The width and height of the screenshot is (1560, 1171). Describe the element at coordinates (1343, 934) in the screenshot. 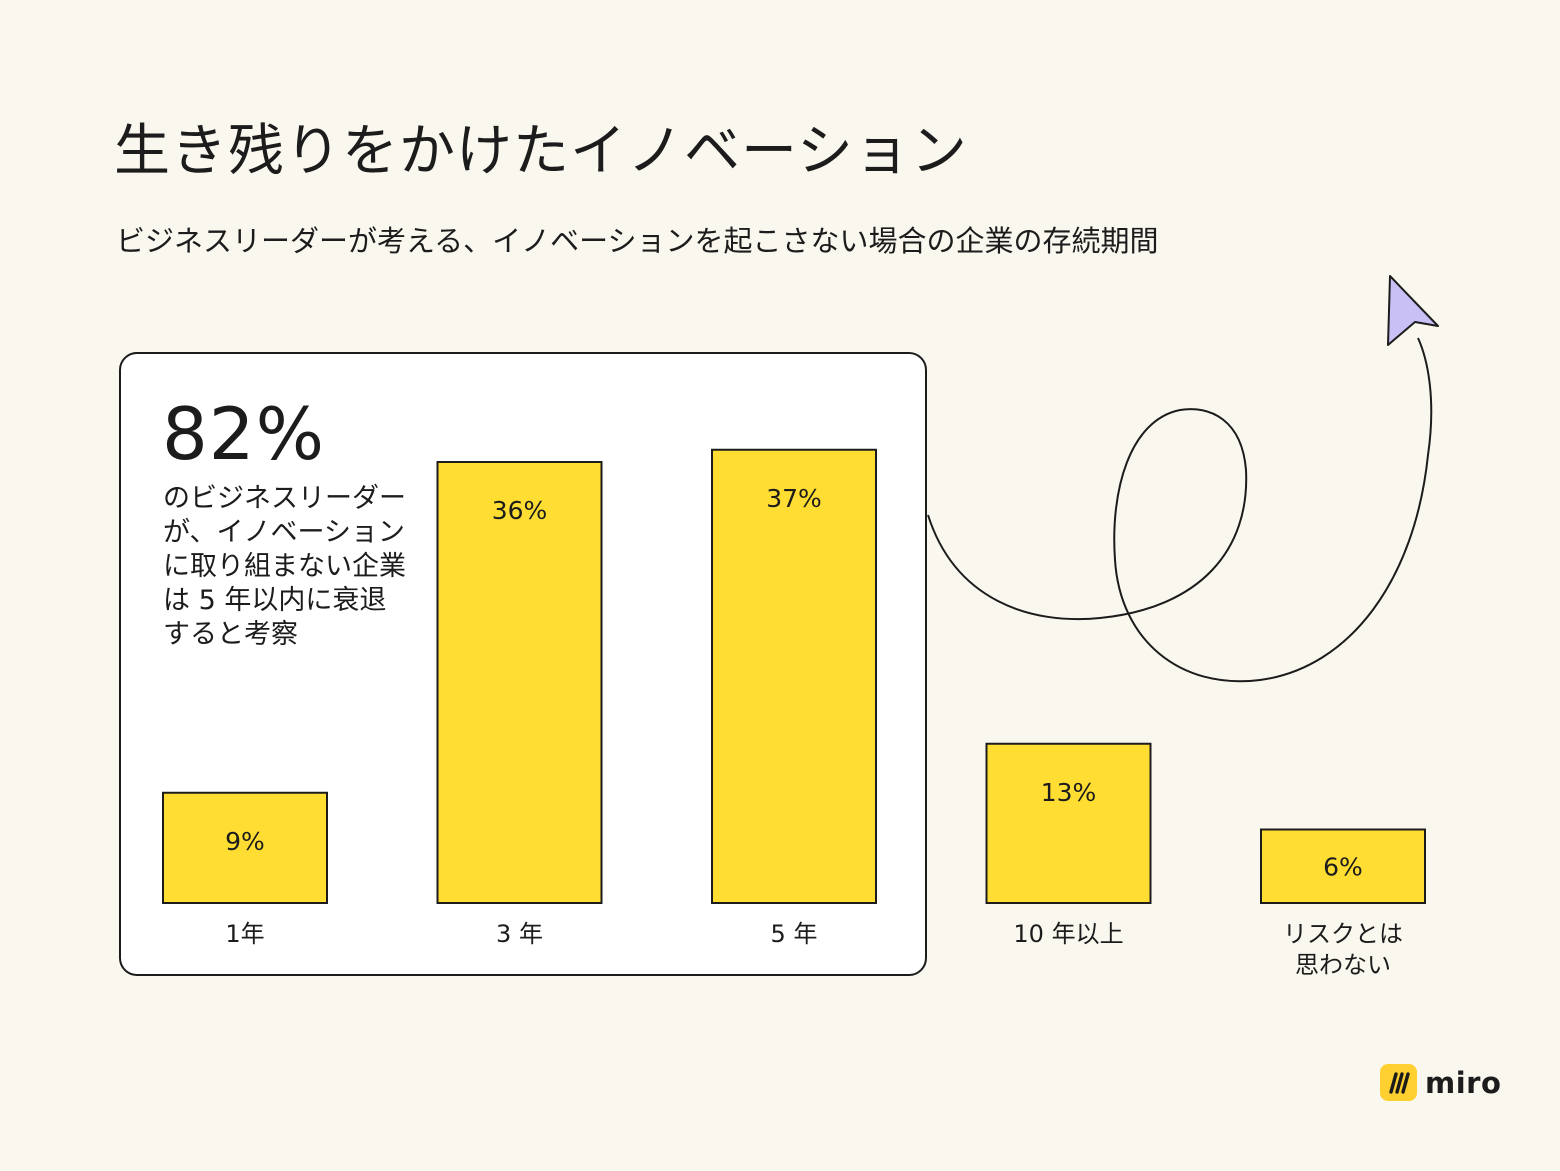

I see `category-label: リスクとは` at that location.